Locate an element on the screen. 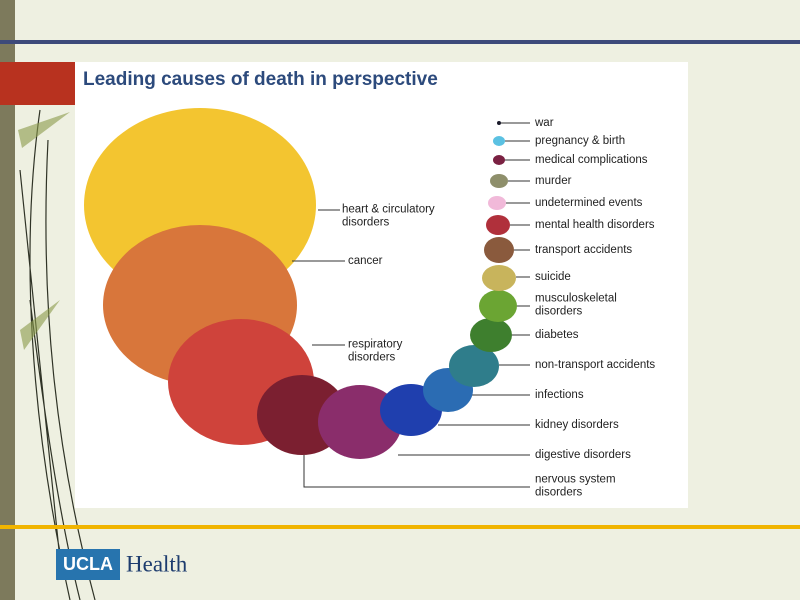  decor-leaves is located at coordinates (44, 231).